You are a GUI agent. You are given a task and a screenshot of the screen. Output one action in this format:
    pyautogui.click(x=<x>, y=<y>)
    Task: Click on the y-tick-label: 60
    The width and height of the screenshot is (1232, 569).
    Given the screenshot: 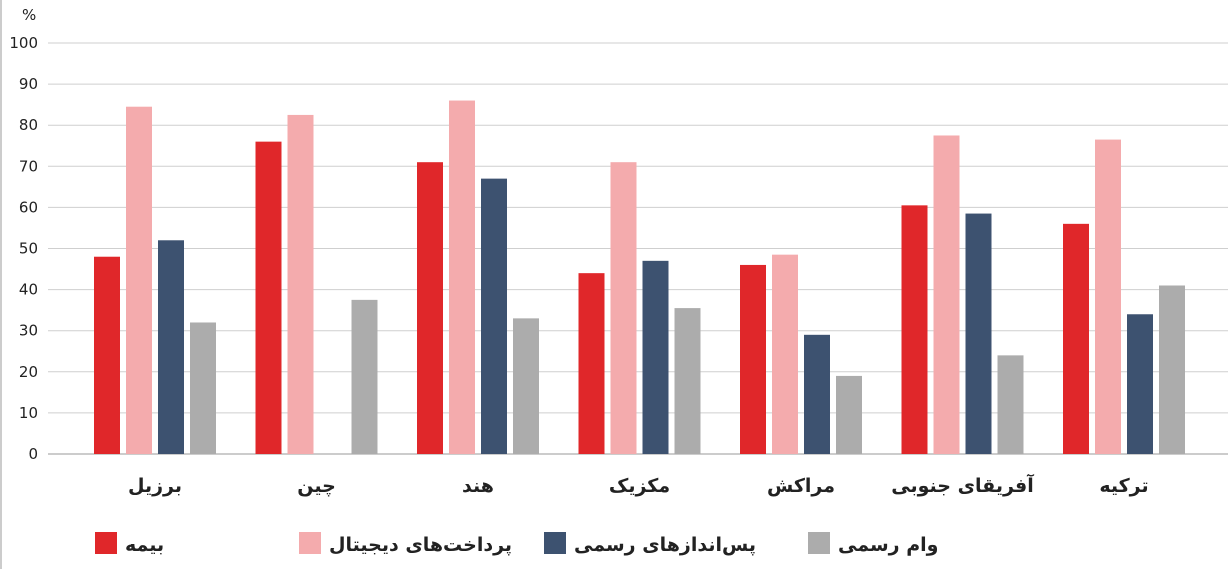 What is the action you would take?
    pyautogui.click(x=28, y=207)
    